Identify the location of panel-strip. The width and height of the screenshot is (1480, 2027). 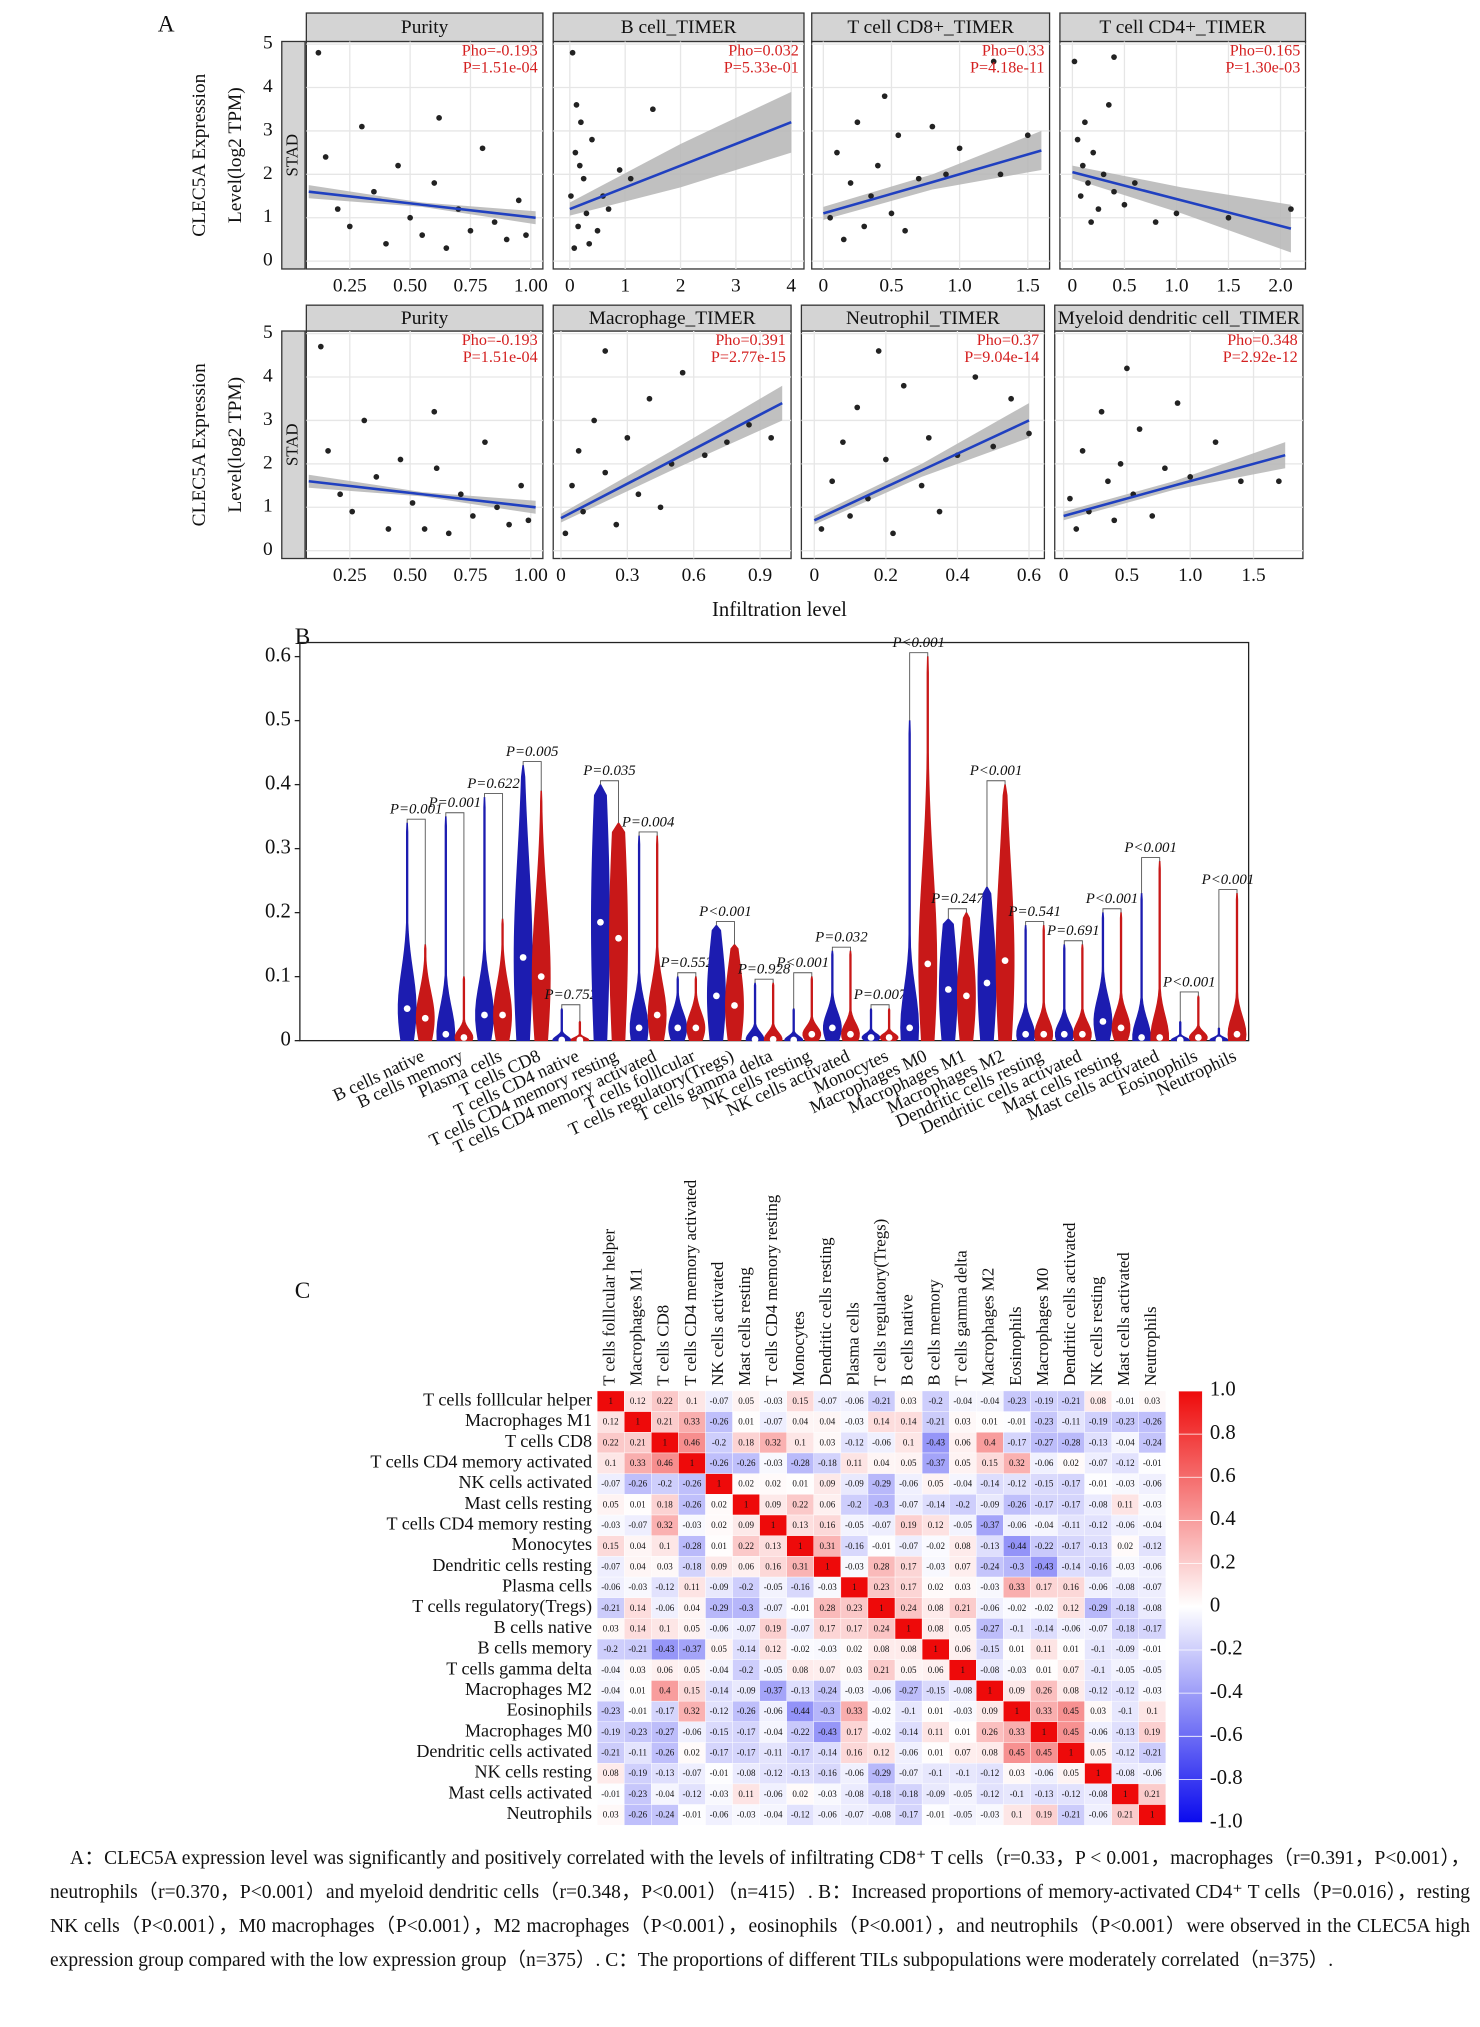
(1179, 318).